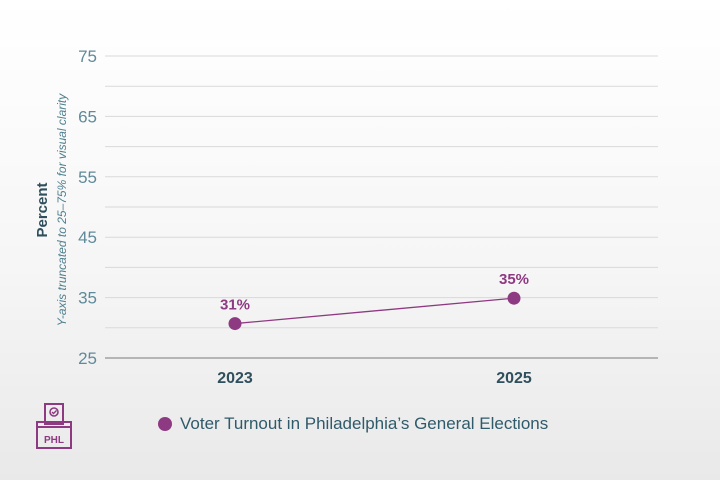 The image size is (720, 480). Describe the element at coordinates (87, 237) in the screenshot. I see `y-tick-label: 45` at that location.